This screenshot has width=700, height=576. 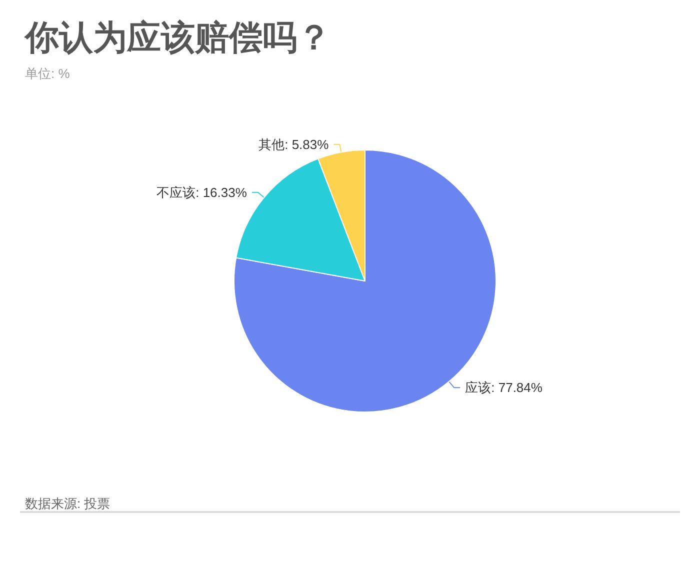 What do you see at coordinates (294, 144) in the screenshot?
I see `slice-label: 其他: 5.83%` at bounding box center [294, 144].